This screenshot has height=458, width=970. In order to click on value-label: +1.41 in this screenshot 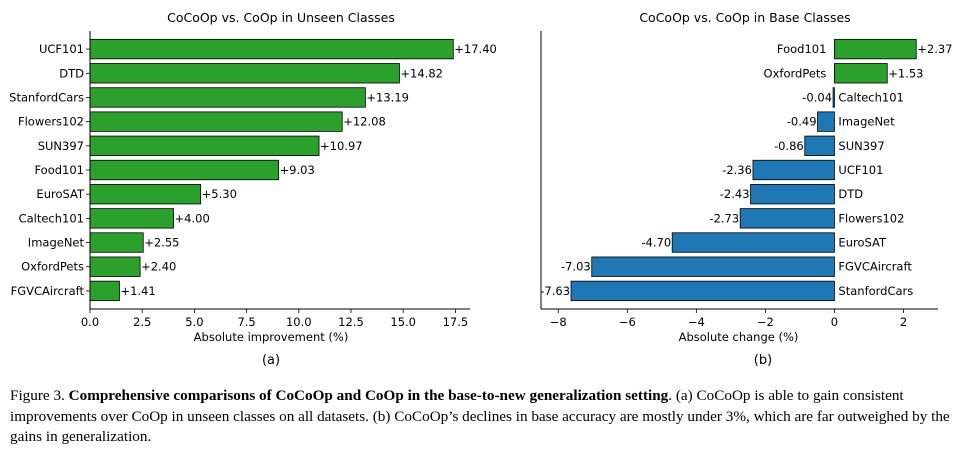, I will do `click(137, 291)`.